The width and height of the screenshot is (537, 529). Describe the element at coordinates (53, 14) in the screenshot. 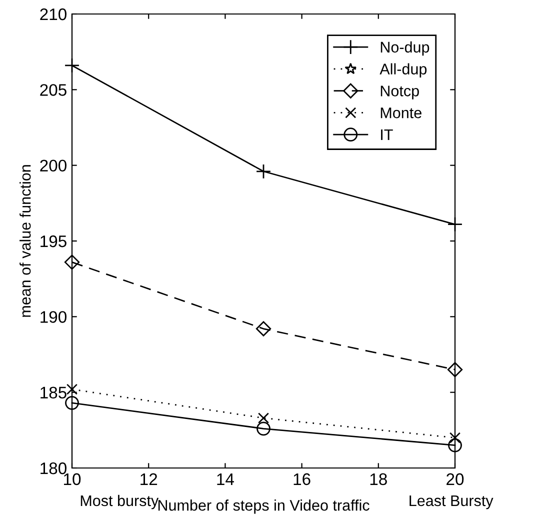

I see `y-tick-label: 210` at that location.